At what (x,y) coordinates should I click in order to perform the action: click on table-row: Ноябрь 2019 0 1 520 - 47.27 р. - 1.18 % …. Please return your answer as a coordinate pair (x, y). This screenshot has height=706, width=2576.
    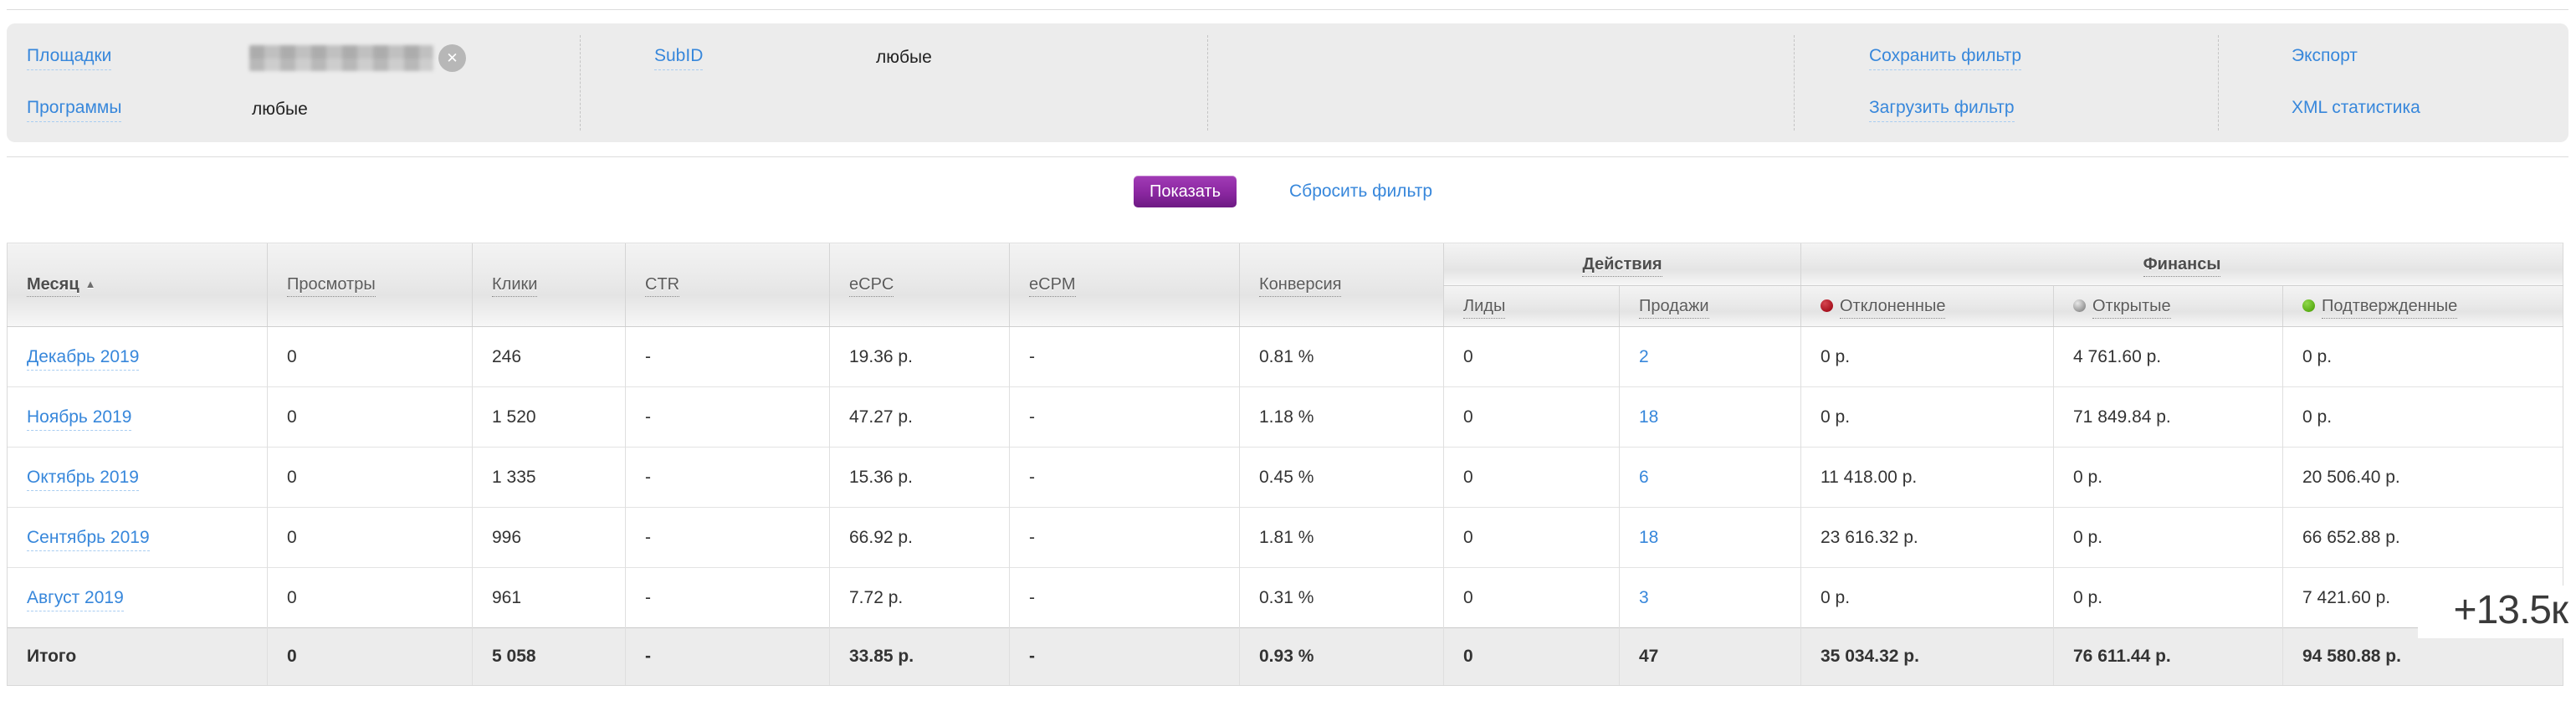
    Looking at the image, I should click on (1286, 417).